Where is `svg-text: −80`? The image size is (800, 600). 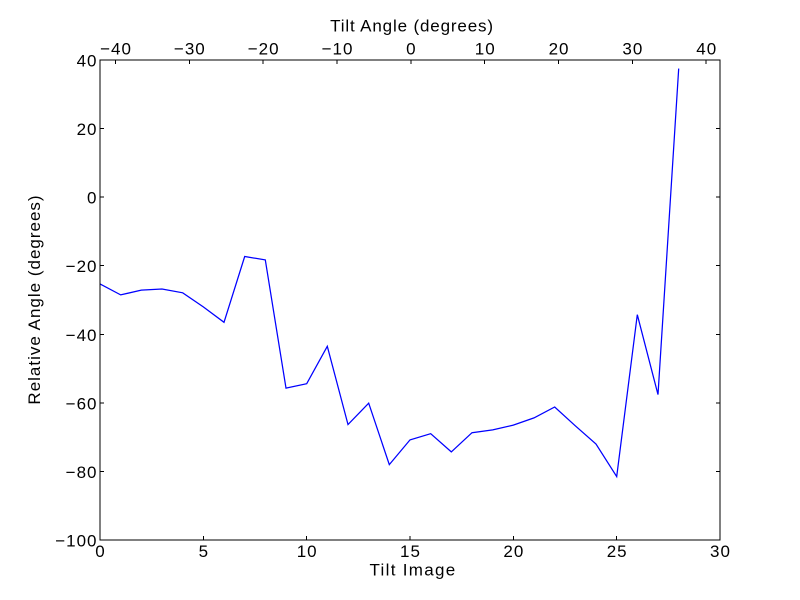
svg-text: −80 is located at coordinates (82, 472).